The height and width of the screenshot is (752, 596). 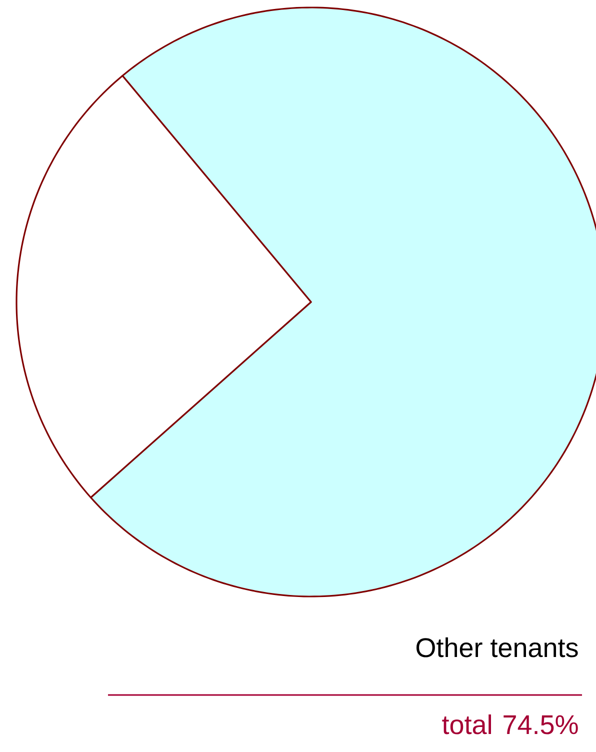 What do you see at coordinates (466, 724) in the screenshot?
I see `text: total` at bounding box center [466, 724].